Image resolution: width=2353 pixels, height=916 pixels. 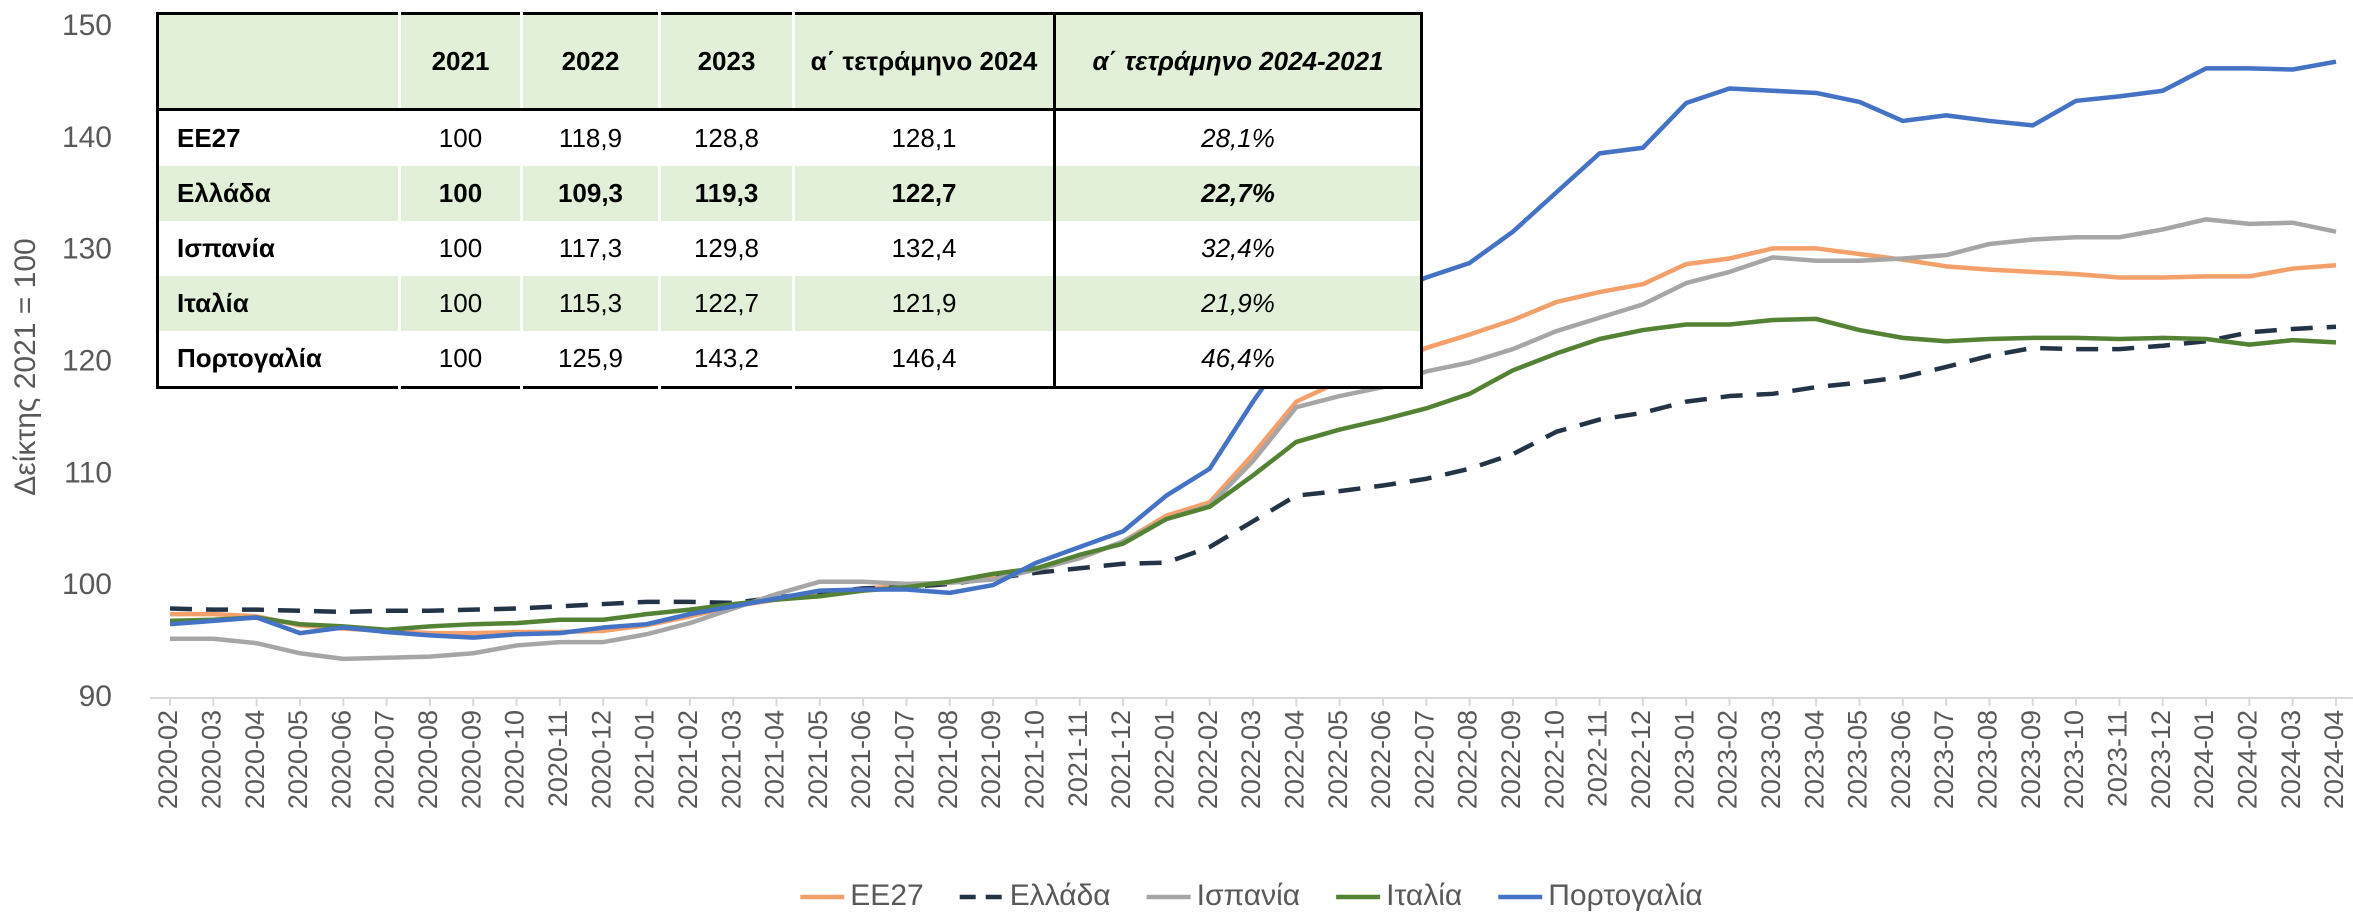 What do you see at coordinates (590, 248) in the screenshot?
I see `table-cell: 117,3` at bounding box center [590, 248].